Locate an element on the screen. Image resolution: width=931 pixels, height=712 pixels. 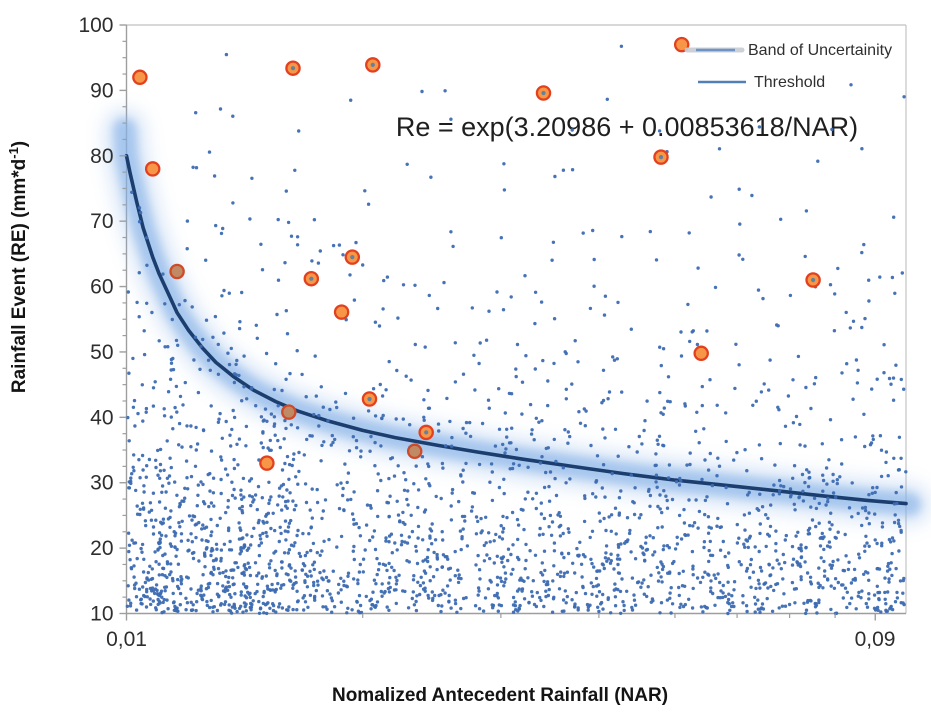
y-axis-title: Rainfall Event (RE) (mm*d-1) is located at coordinates (18, 267).